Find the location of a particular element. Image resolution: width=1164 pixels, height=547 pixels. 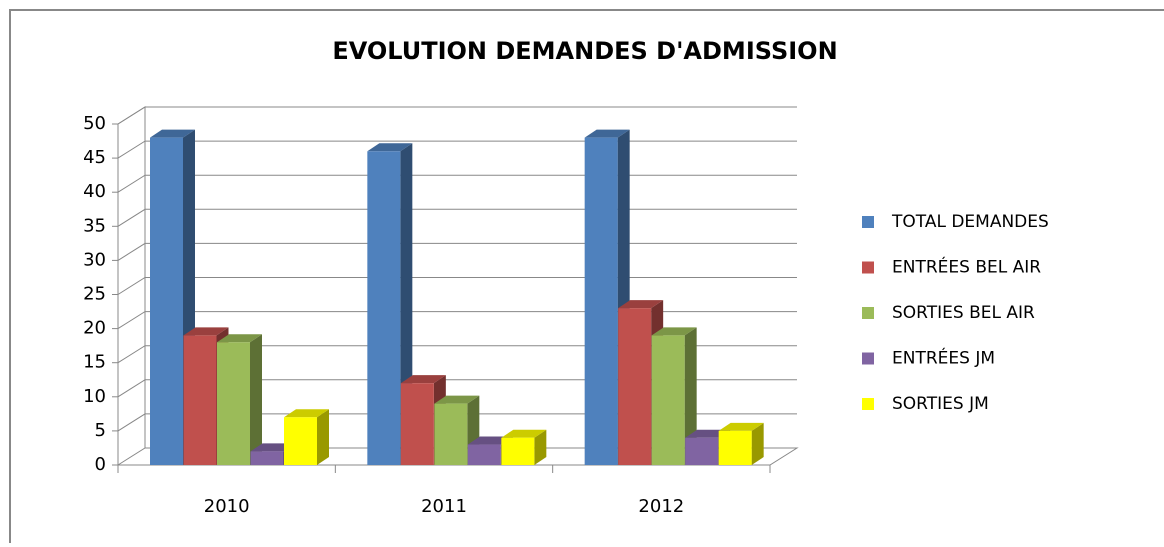

y-tick-label: 50 is located at coordinates (94, 123).